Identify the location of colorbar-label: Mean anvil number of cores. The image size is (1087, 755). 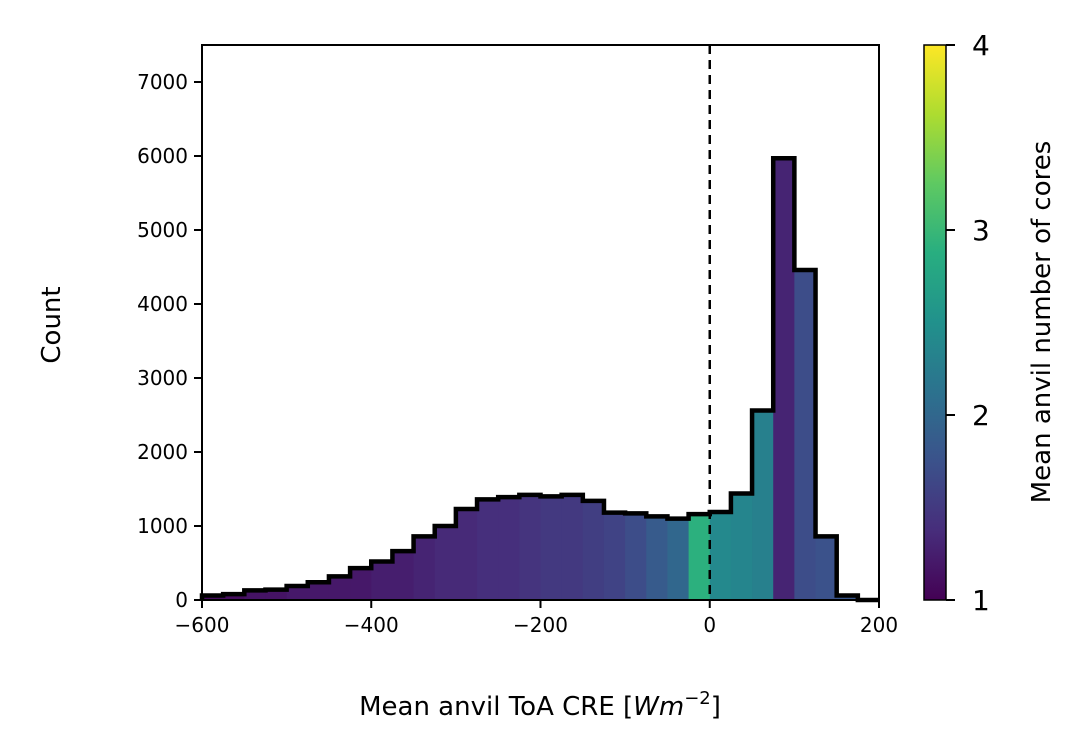
(1042, 322).